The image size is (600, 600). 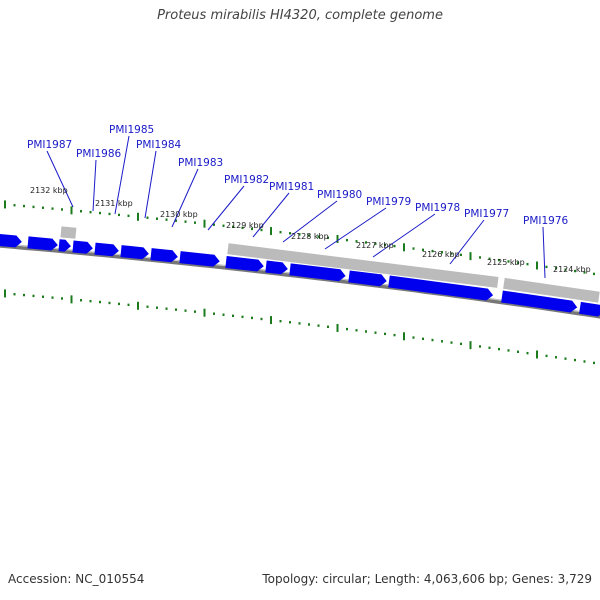 I want to click on gene-label: PMI1979, so click(x=388, y=202).